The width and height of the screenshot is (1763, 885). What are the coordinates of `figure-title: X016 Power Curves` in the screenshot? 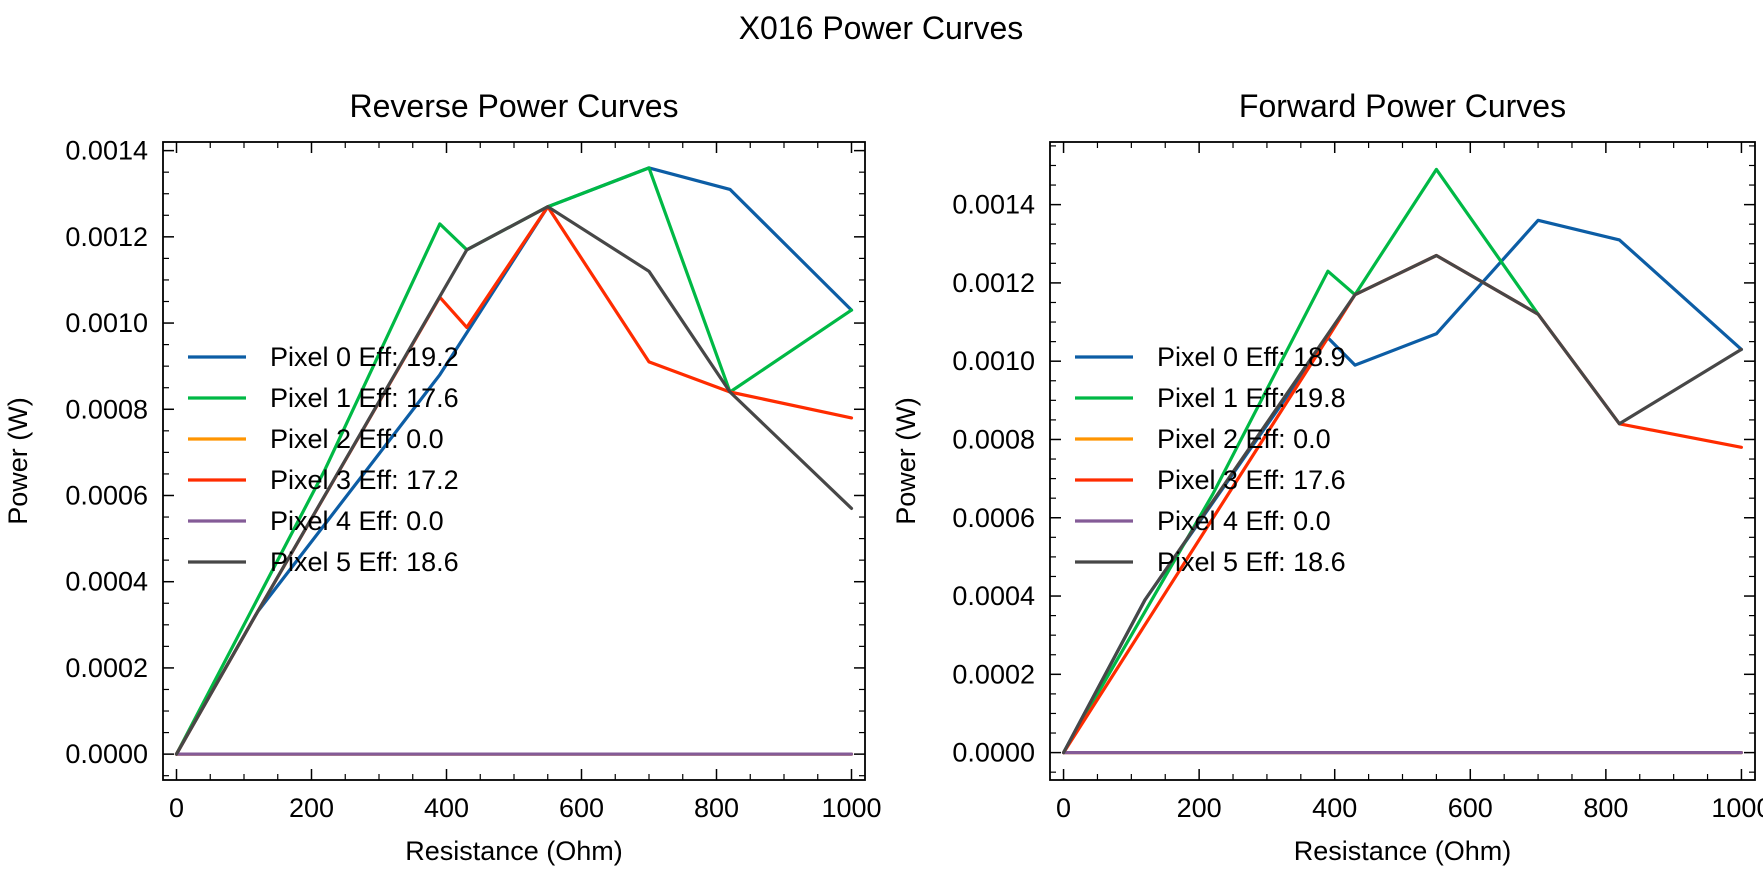 It's located at (881, 28).